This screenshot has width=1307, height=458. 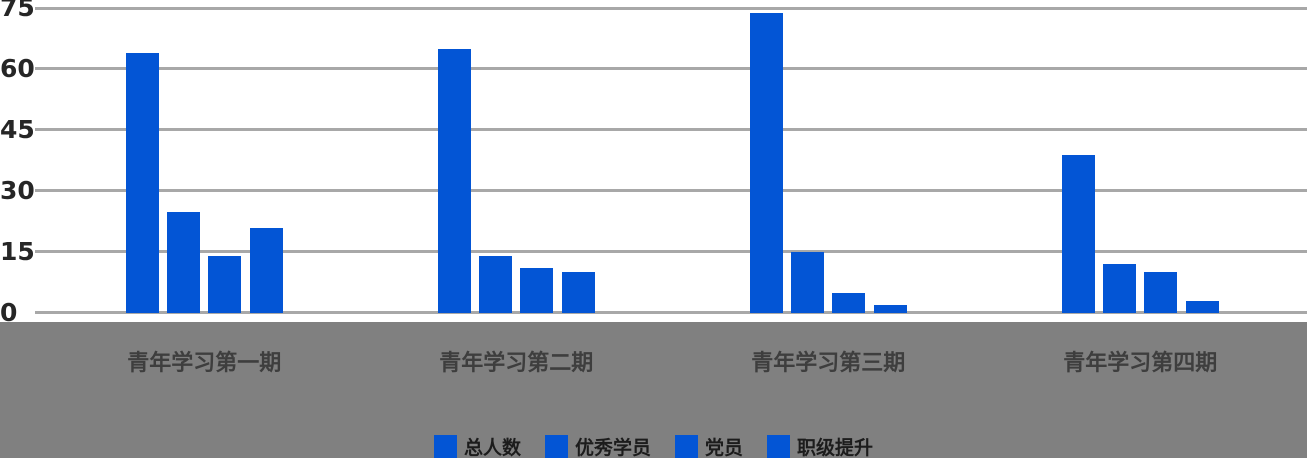 I want to click on y-axis-tick-label: 15, so click(x=17, y=251).